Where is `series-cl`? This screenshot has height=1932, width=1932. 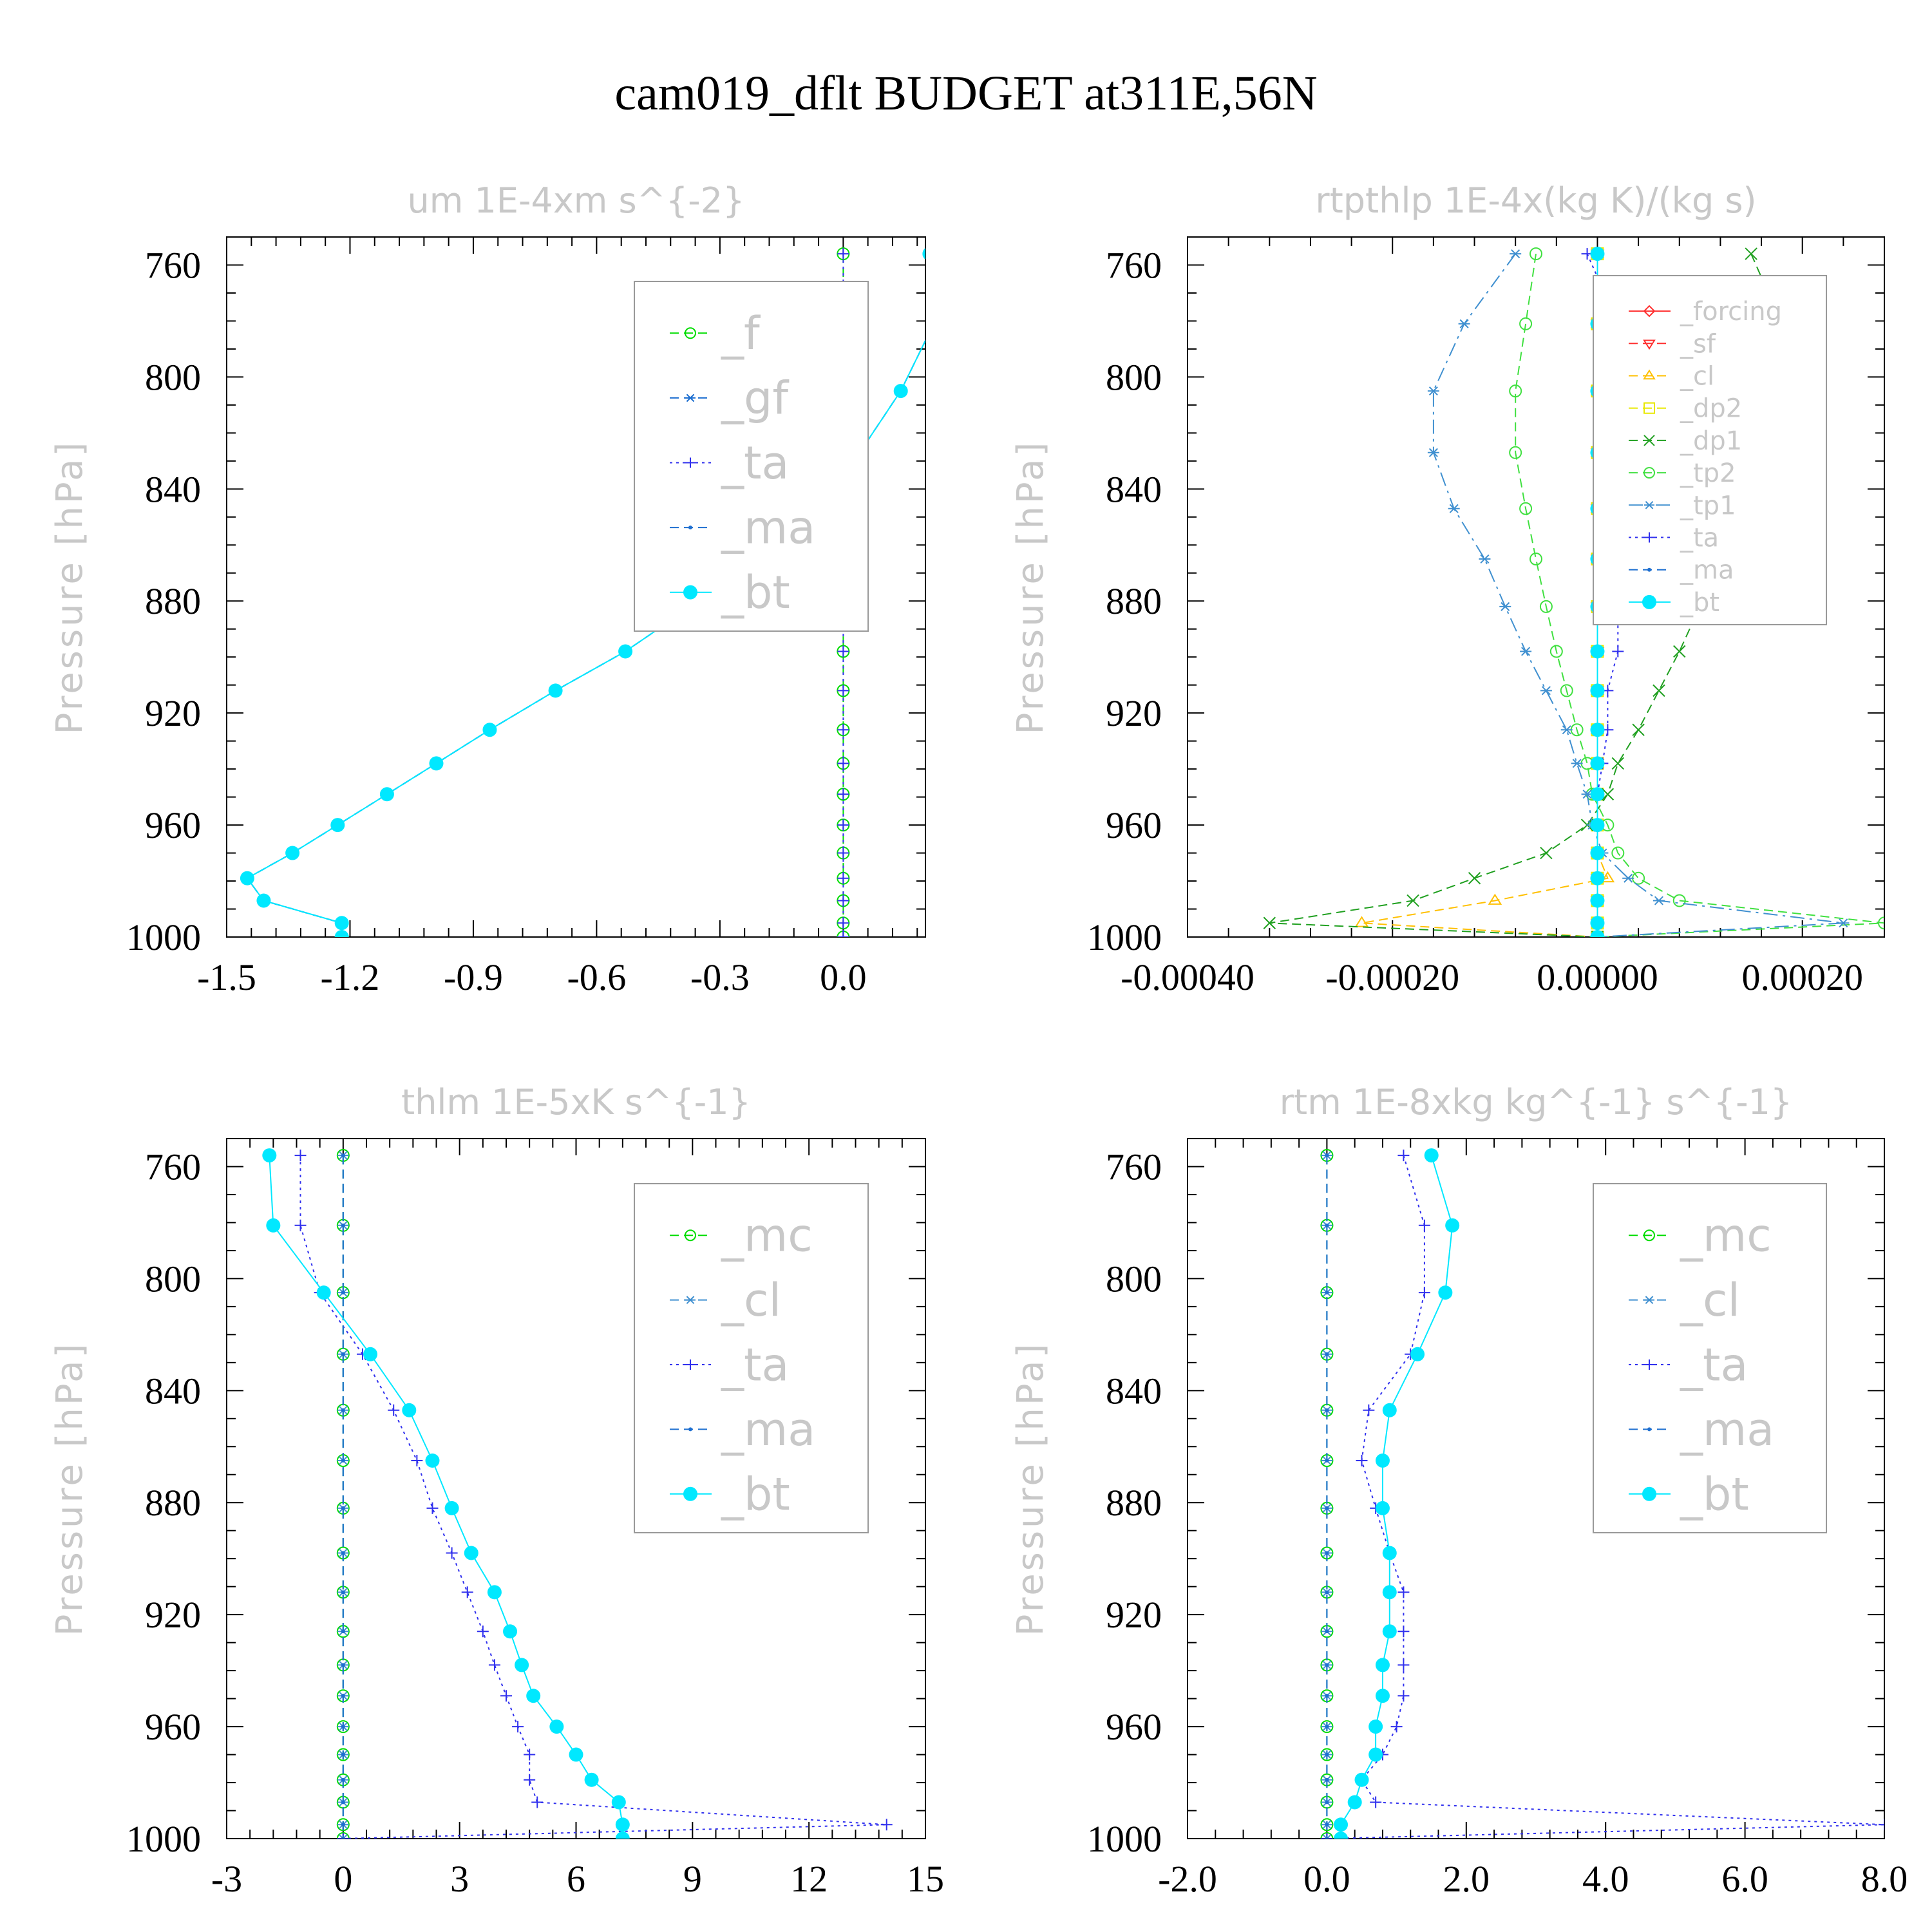
series-cl is located at coordinates (1484, 592).